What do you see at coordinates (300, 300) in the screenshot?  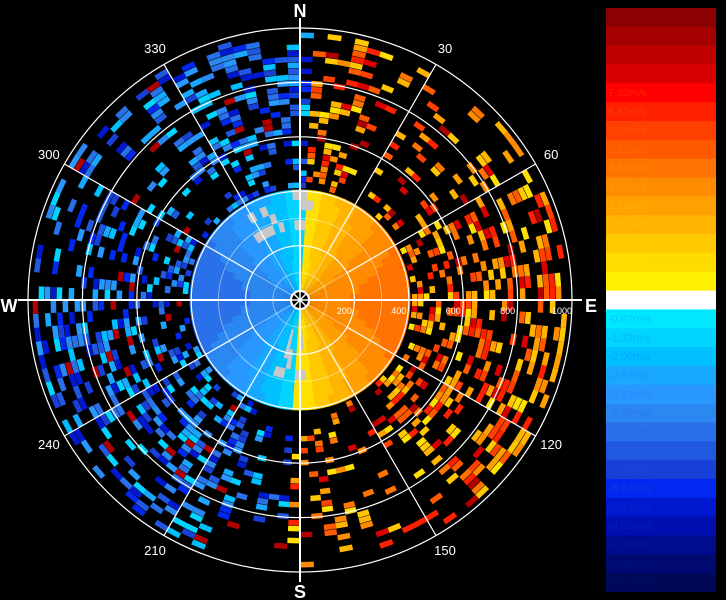 I see `radar-site-icon` at bounding box center [300, 300].